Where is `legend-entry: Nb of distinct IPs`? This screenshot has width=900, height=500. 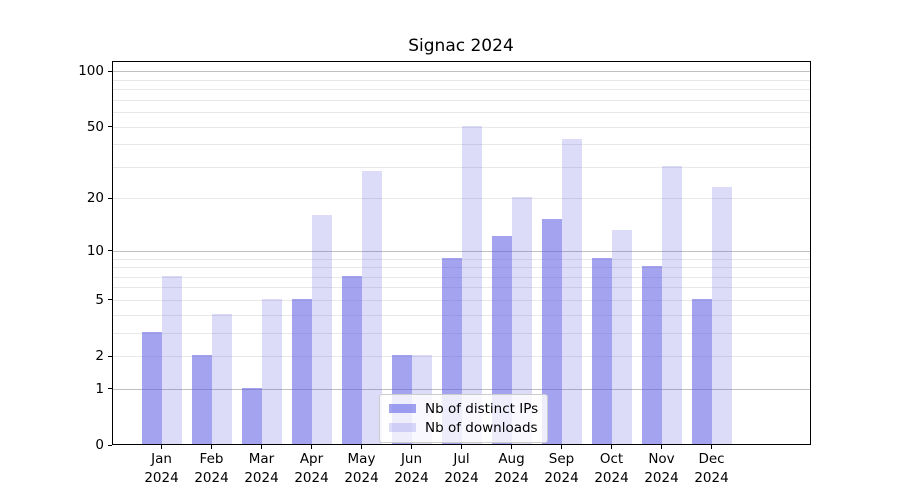
legend-entry: Nb of distinct IPs is located at coordinates (463, 408).